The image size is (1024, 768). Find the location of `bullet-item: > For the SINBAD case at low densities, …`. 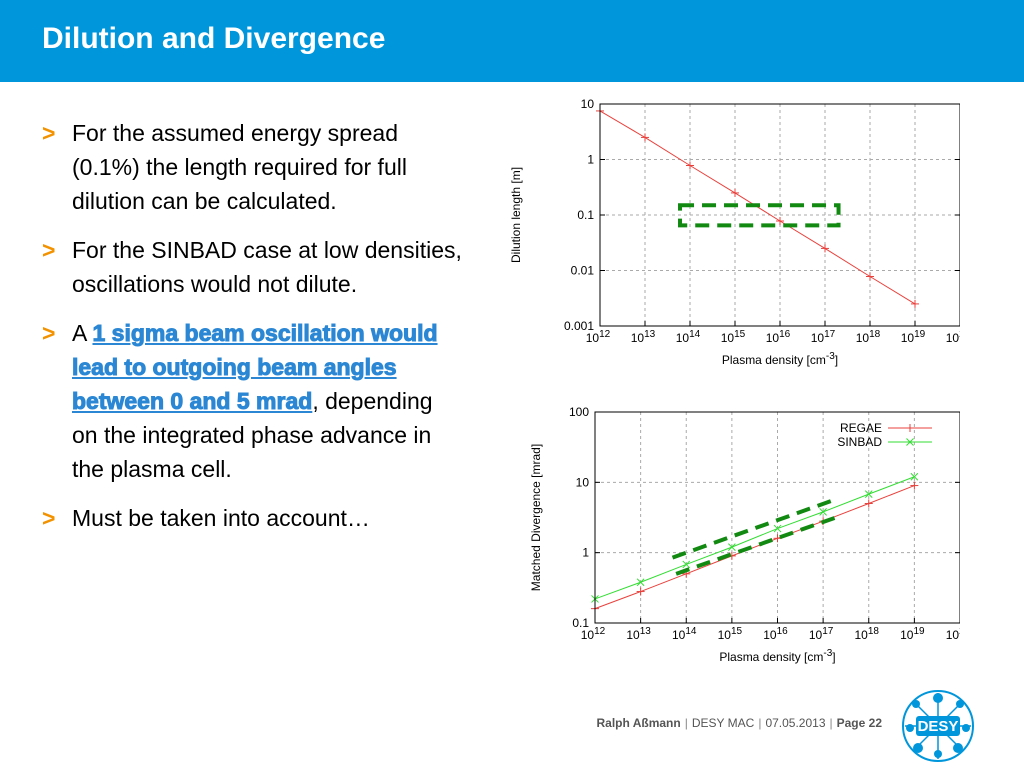

bullet-item: > For the SINBAD case at low densities, … is located at coordinates (252, 267).